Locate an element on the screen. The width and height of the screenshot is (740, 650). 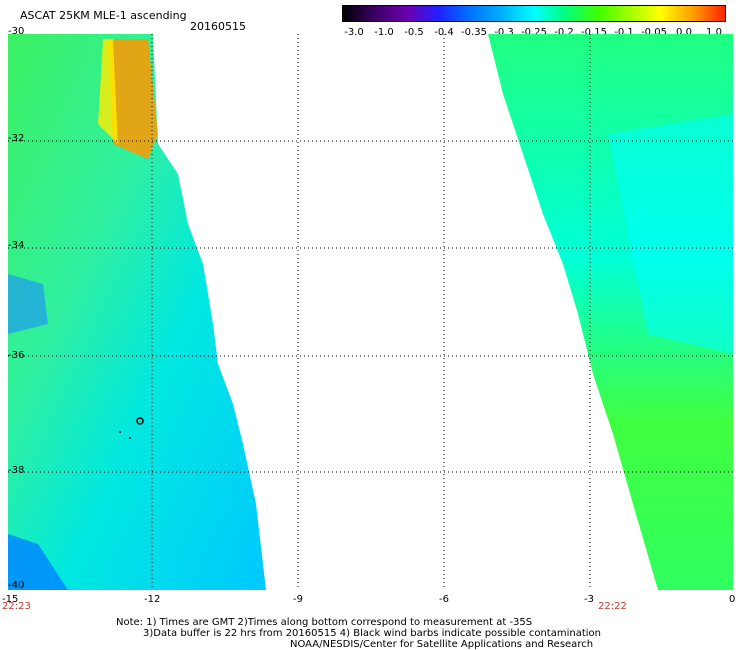
colorbar-tick-label: -0.5 is located at coordinates (414, 32).